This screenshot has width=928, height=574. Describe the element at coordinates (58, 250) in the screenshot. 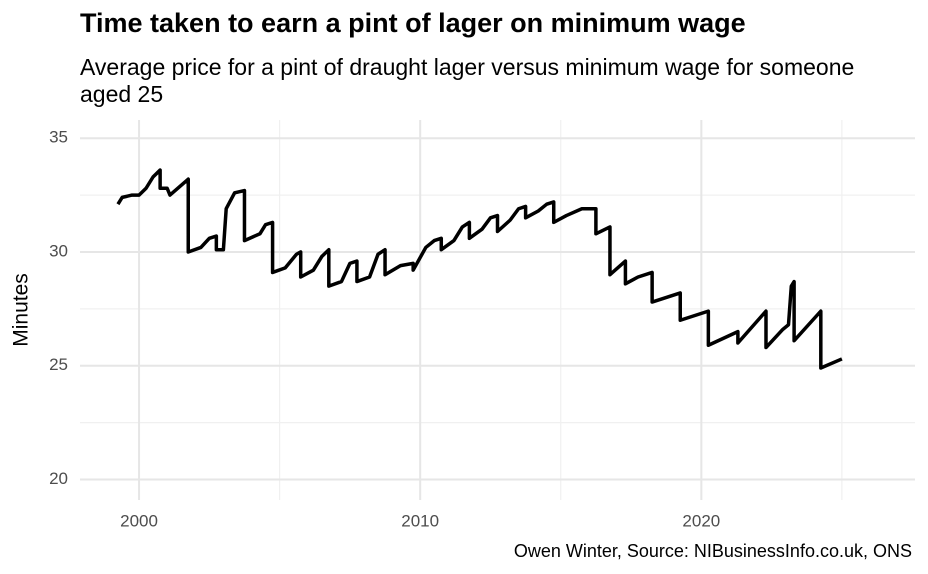

I see `y-tick-label: 30` at that location.